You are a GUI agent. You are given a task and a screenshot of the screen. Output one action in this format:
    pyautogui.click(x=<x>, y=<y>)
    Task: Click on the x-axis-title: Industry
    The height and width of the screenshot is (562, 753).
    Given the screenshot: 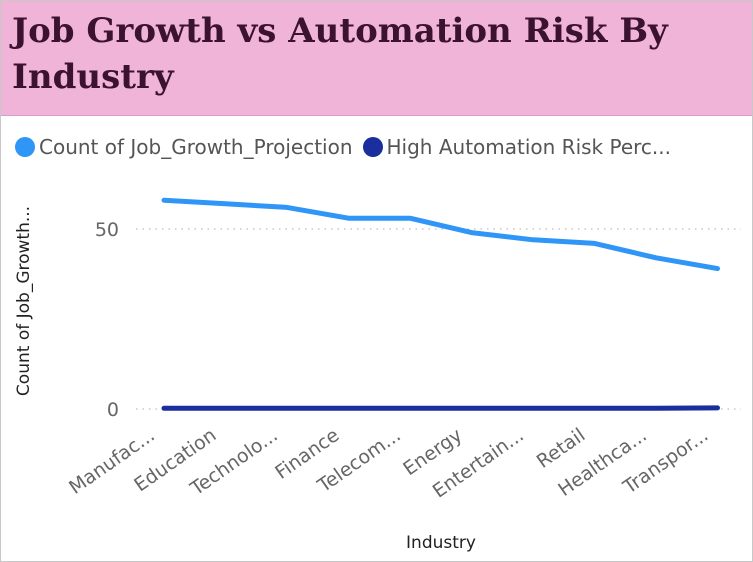 What is the action you would take?
    pyautogui.click(x=441, y=543)
    